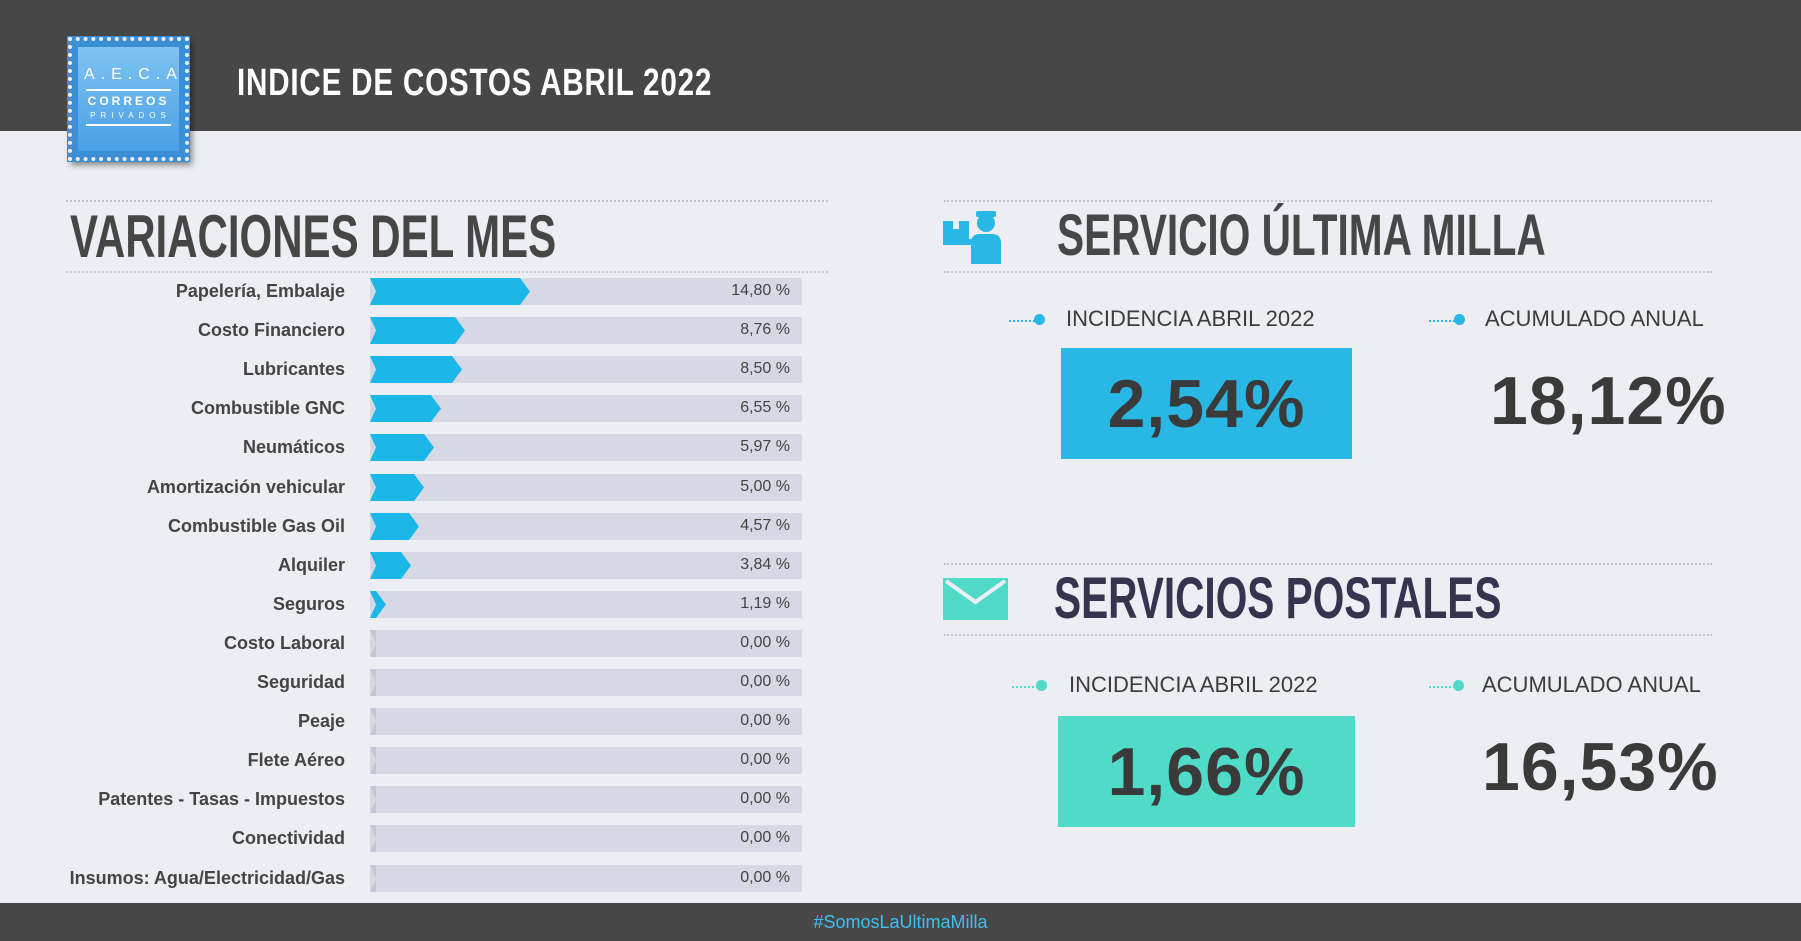  Describe the element at coordinates (1608, 401) in the screenshot. I see `ultima-milla-acumulado-value: 18,12%` at that location.